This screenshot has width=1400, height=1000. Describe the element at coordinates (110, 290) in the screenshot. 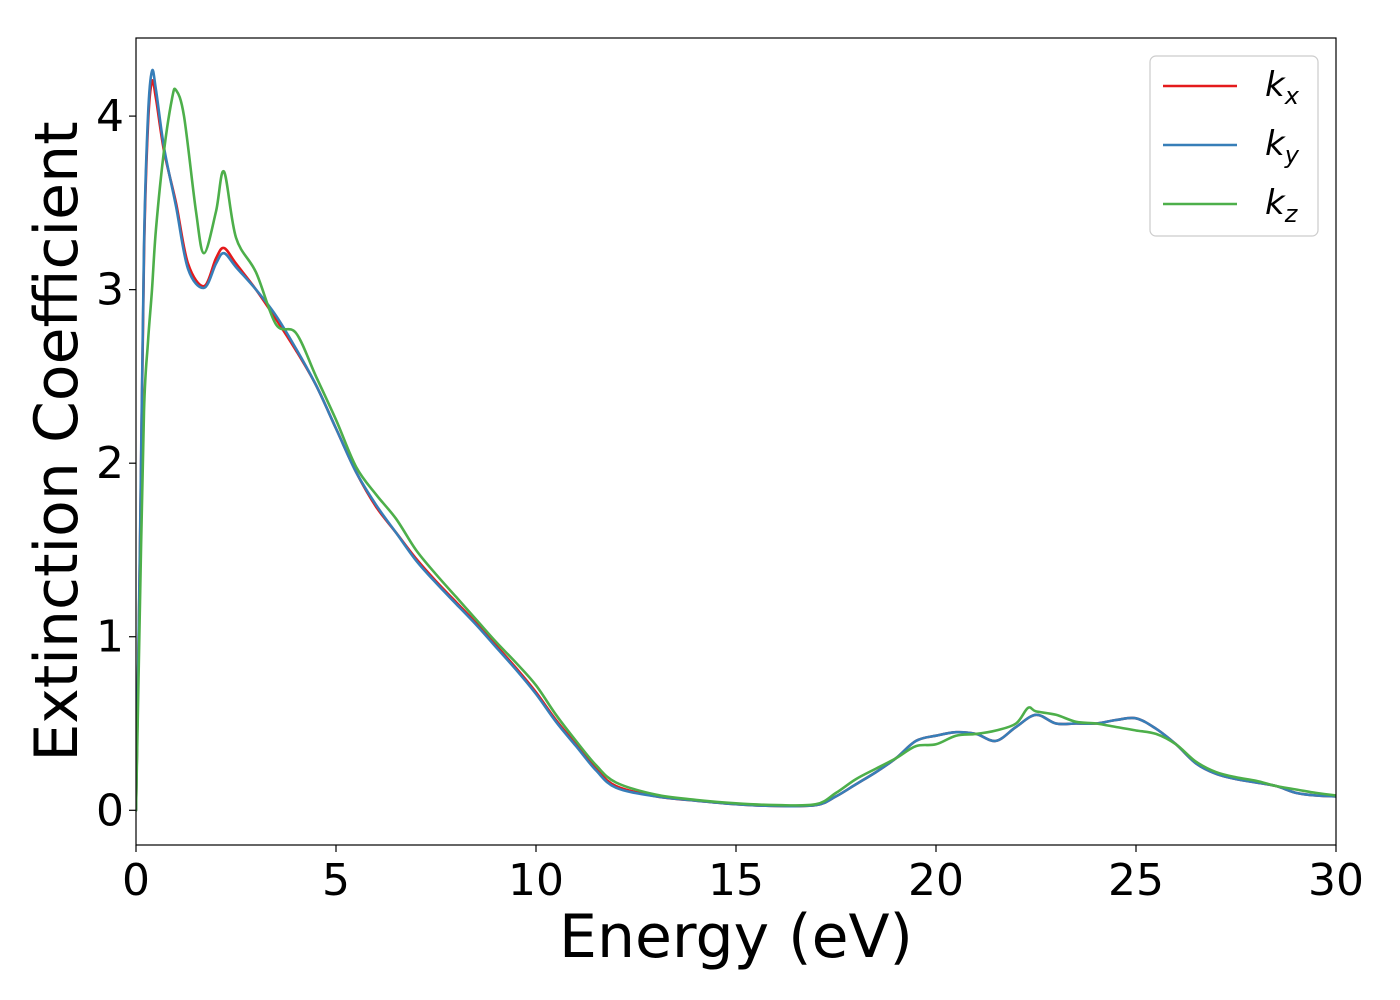

I see `y-tick-label: 3` at that location.